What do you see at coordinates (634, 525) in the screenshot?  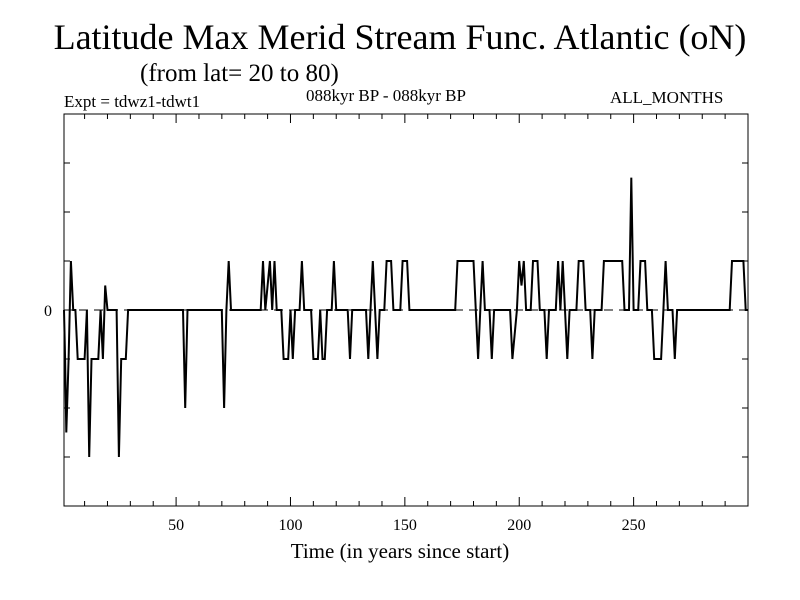 I see `x-tick-label: 250` at bounding box center [634, 525].